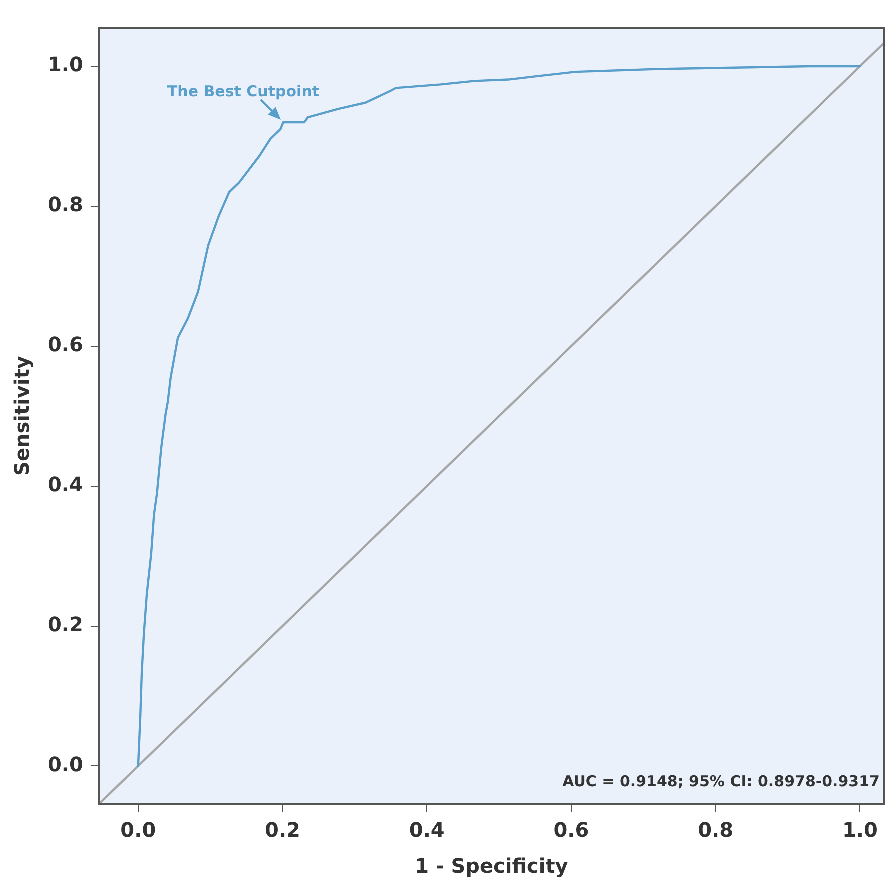 The width and height of the screenshot is (894, 892). What do you see at coordinates (22, 416) in the screenshot?
I see `y-axis-title: Sensitivity` at bounding box center [22, 416].